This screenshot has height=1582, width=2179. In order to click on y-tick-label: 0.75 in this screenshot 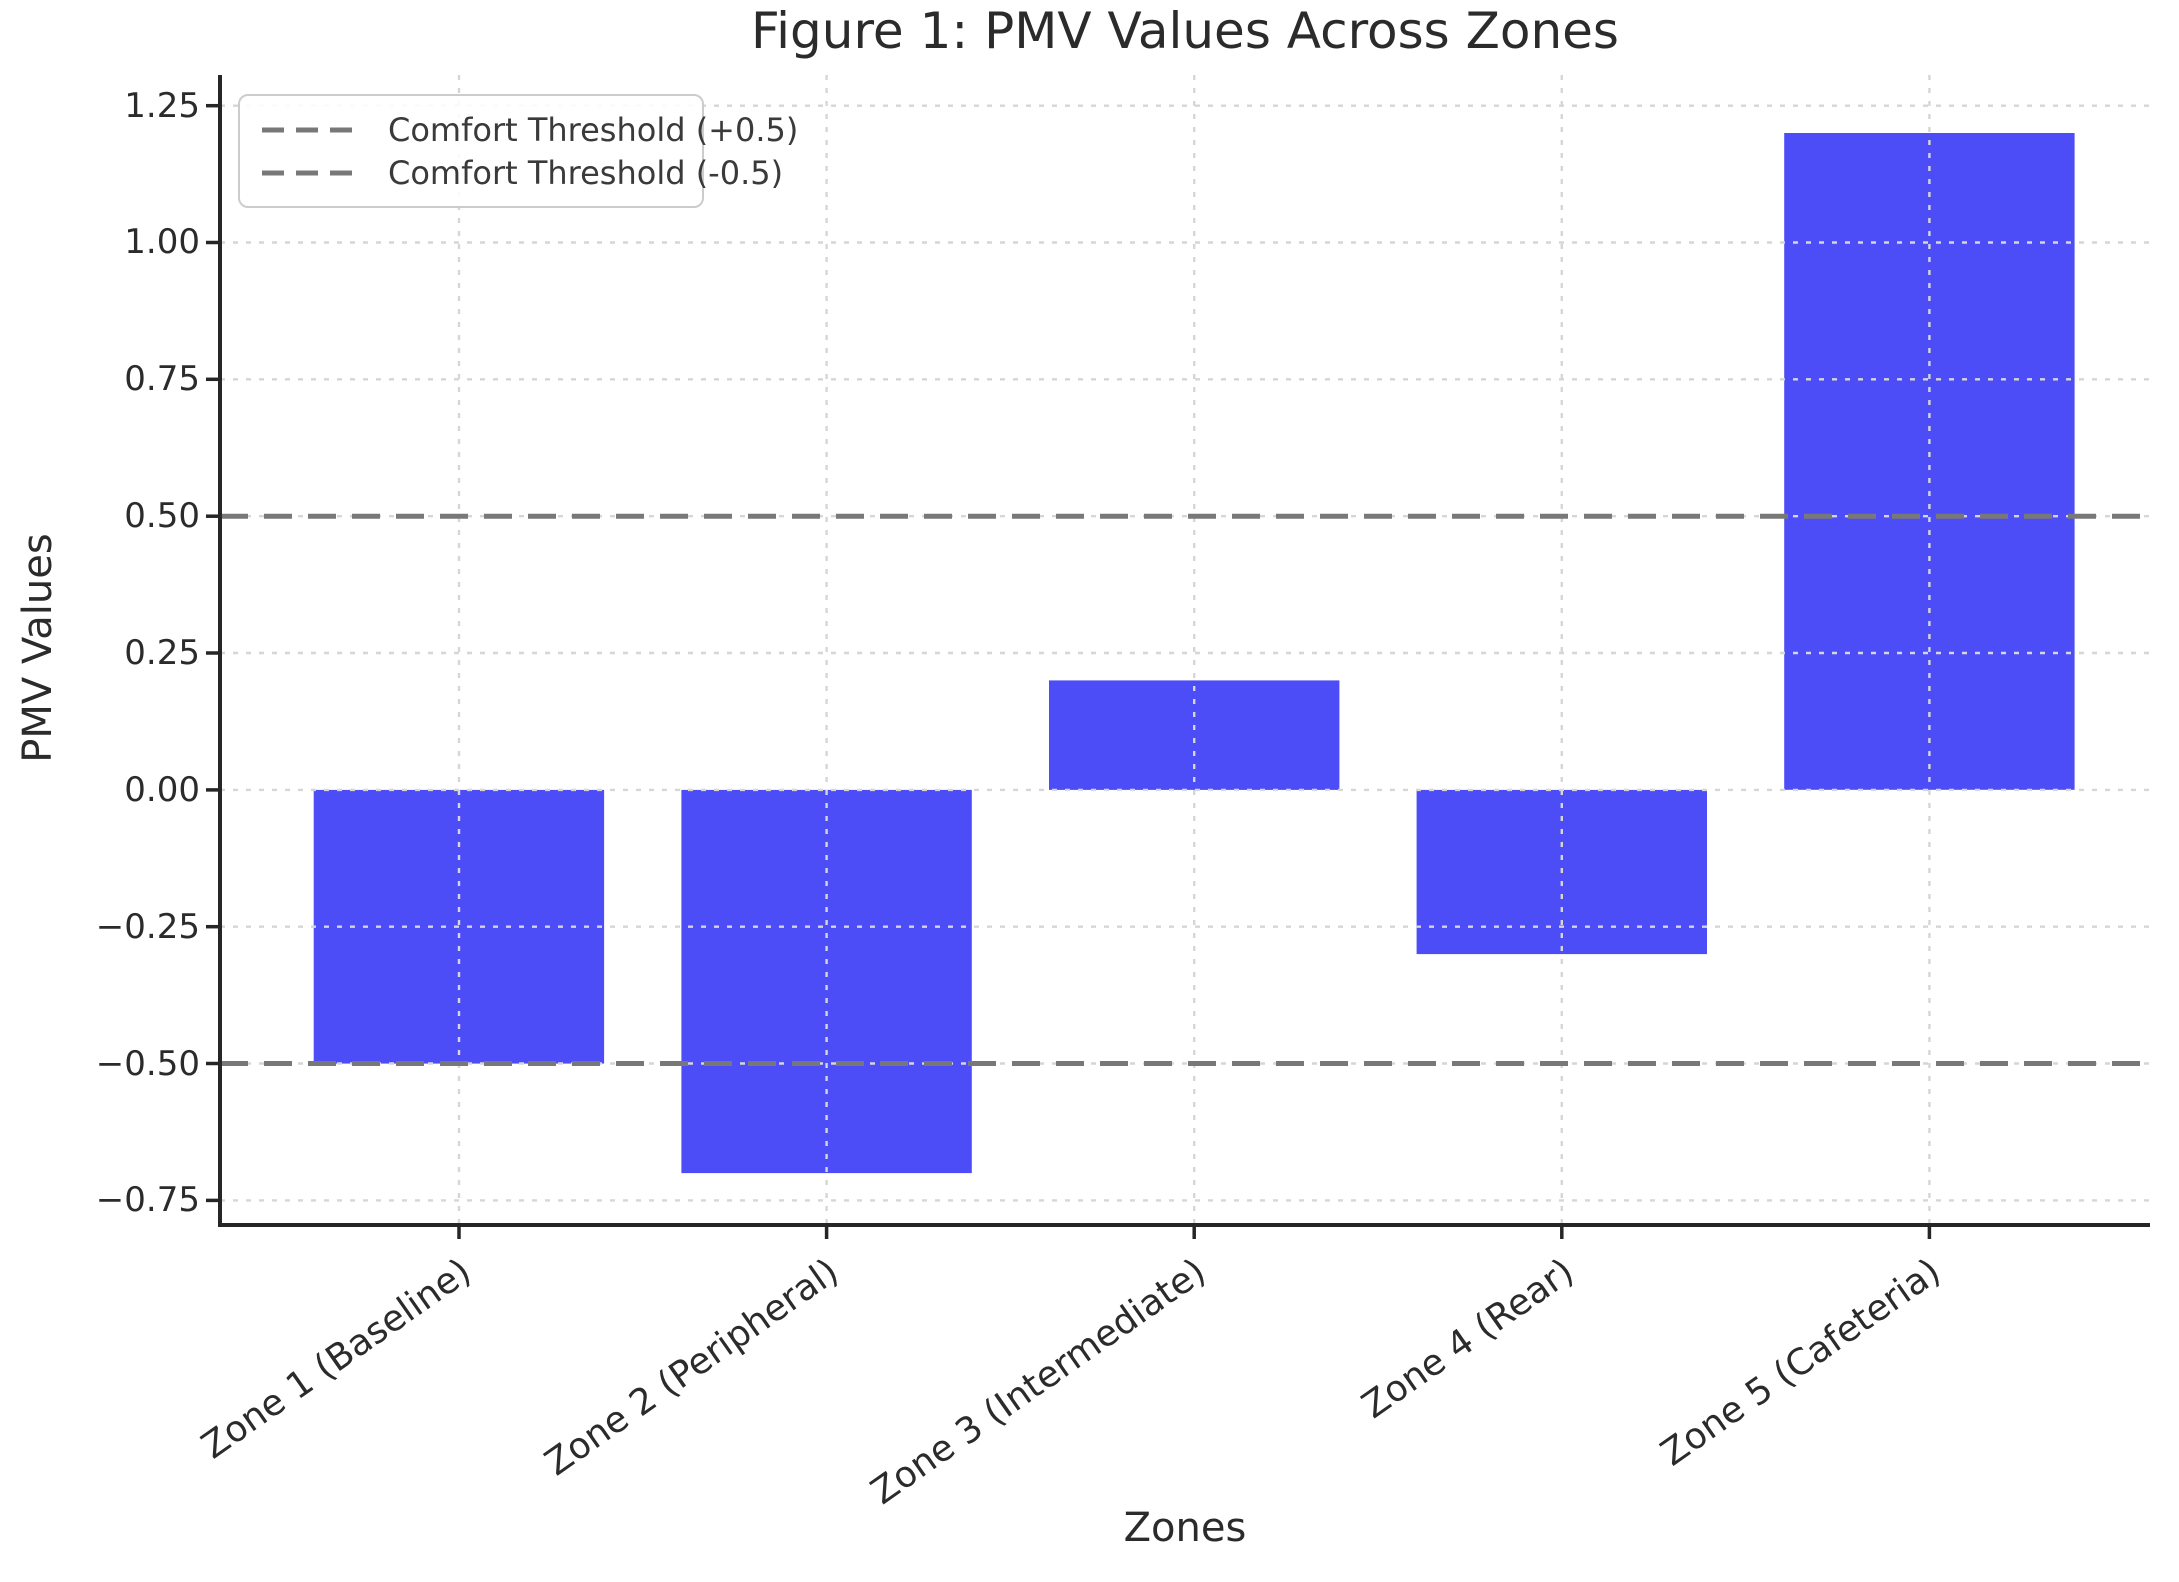, I will do `click(162, 379)`.